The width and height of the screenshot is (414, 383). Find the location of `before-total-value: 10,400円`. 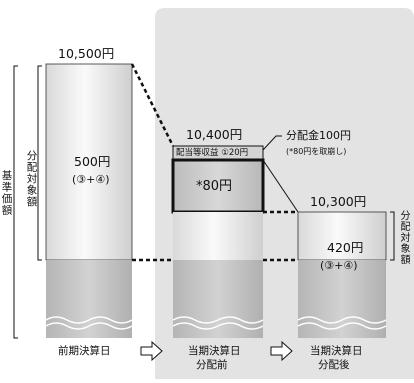

before-total-value: 10,400円 is located at coordinates (214, 134).